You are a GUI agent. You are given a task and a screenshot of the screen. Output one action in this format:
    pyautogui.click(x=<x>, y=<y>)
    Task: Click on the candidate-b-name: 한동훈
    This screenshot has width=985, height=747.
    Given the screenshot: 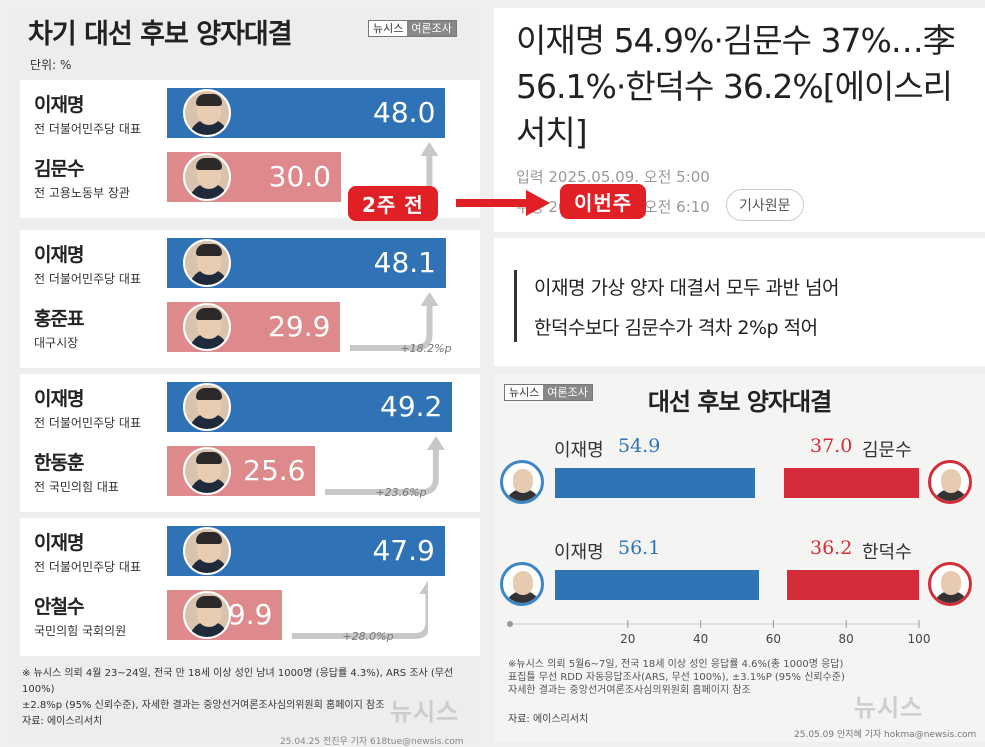 What is the action you would take?
    pyautogui.click(x=59, y=463)
    